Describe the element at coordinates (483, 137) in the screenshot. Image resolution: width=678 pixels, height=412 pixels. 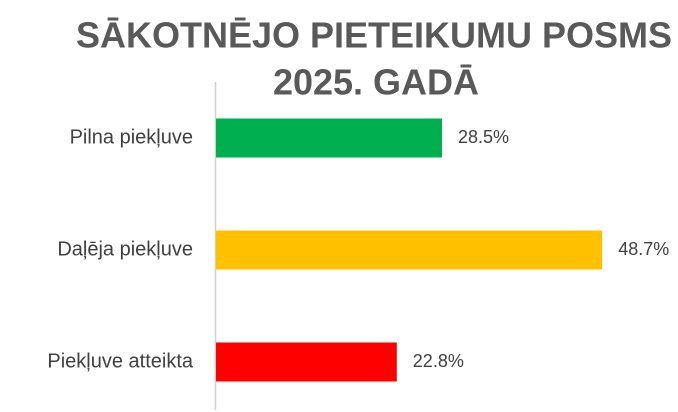
I see `value-label: 28.5%` at that location.